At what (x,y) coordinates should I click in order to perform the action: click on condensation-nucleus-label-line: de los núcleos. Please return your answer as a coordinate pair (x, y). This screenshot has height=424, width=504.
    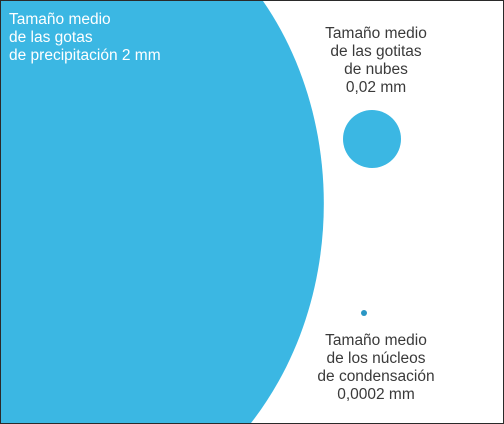
    Looking at the image, I should click on (376, 358).